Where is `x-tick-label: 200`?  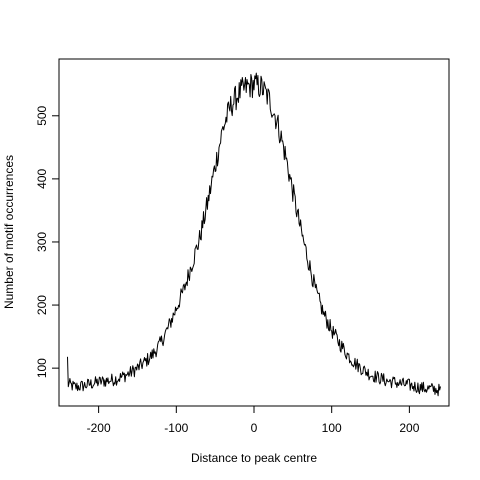
x-tick-label: 200 is located at coordinates (409, 428).